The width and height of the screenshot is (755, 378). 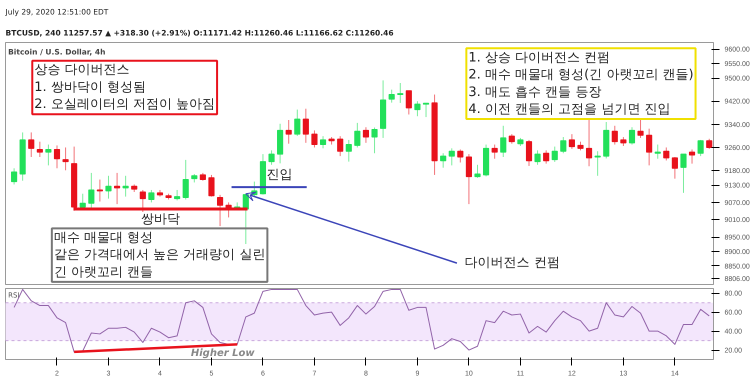 I want to click on annotation: 다이버전스 컨펌, so click(x=512, y=263).